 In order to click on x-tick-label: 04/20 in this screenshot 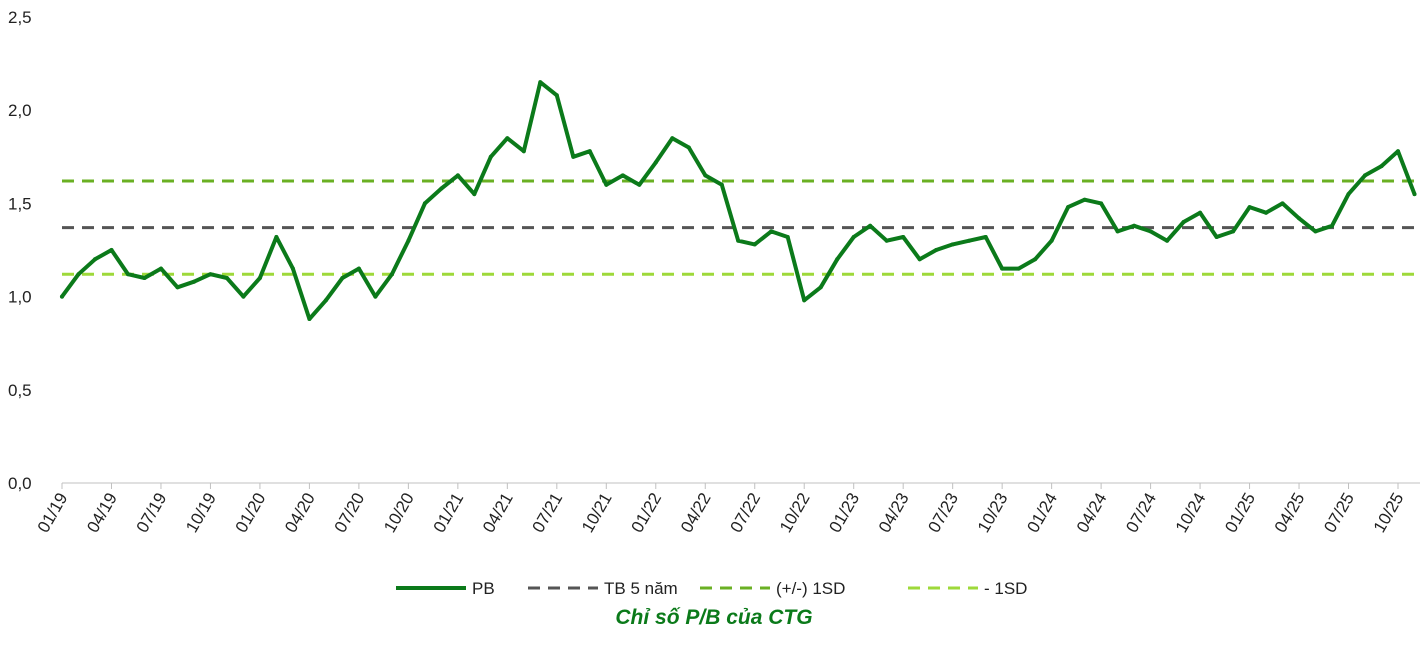, I will do `click(300, 513)`.